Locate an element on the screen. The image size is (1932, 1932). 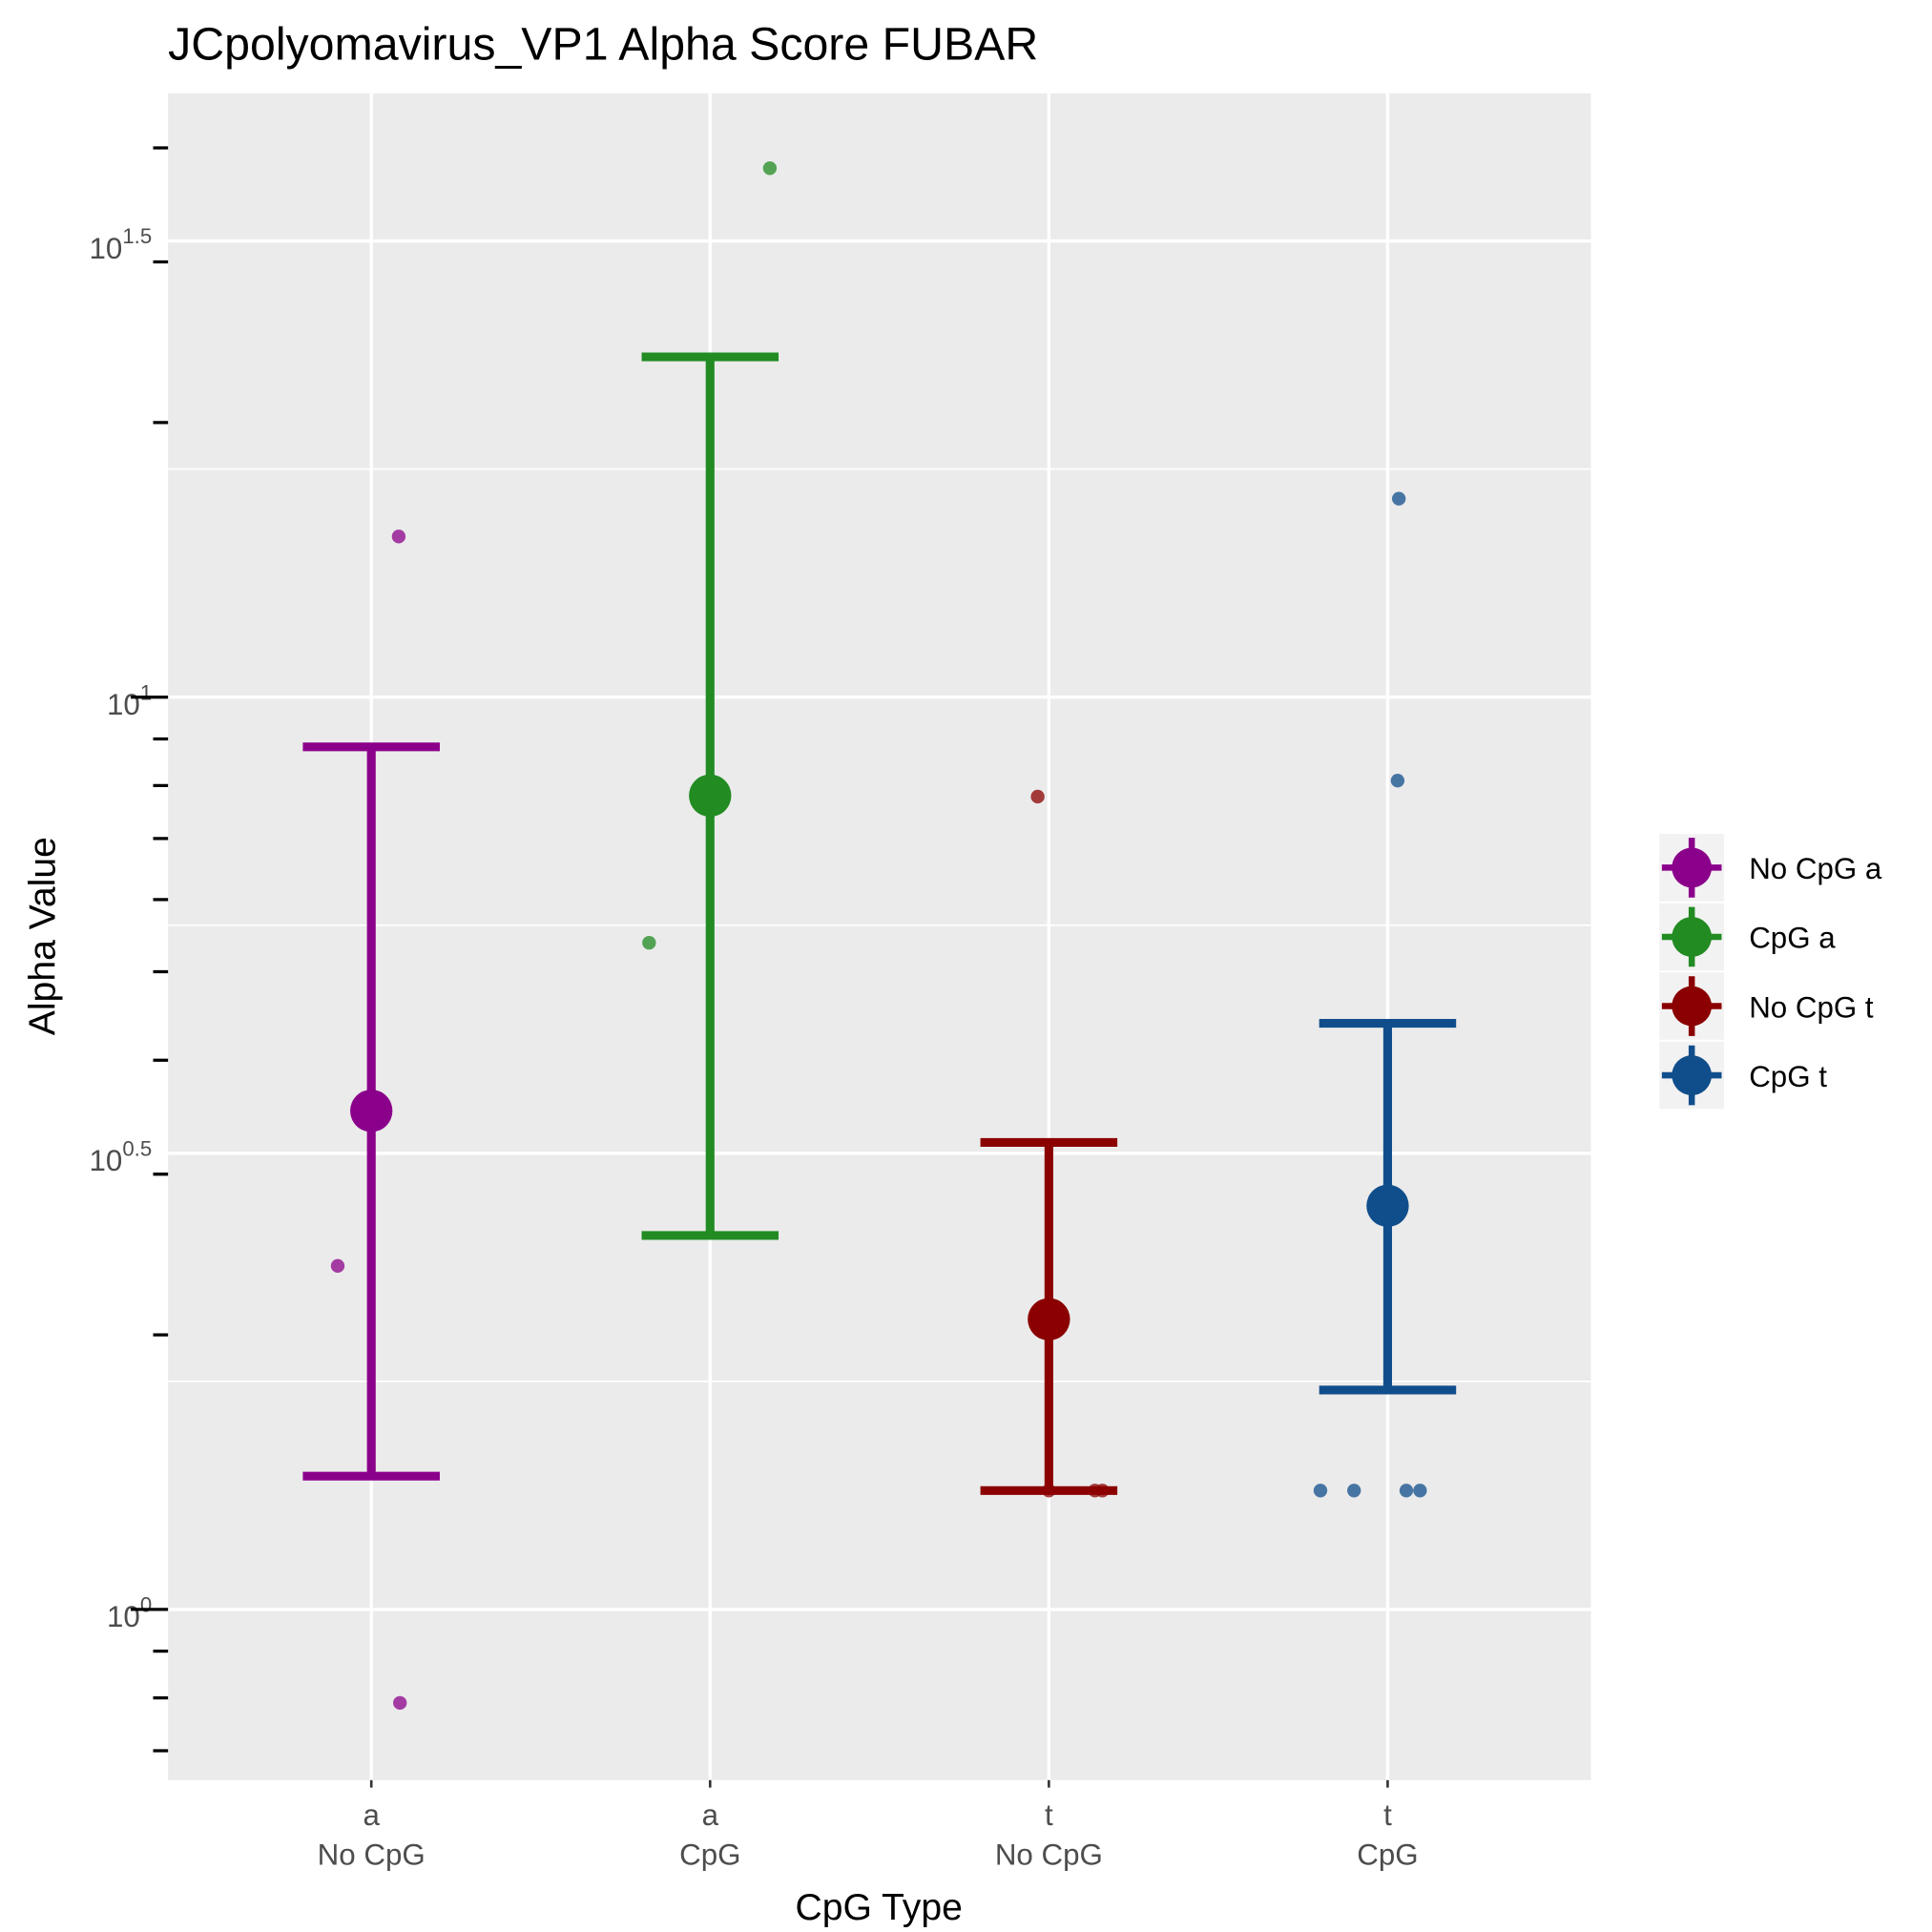
tick-exponent: 0.5 is located at coordinates (137, 1148).